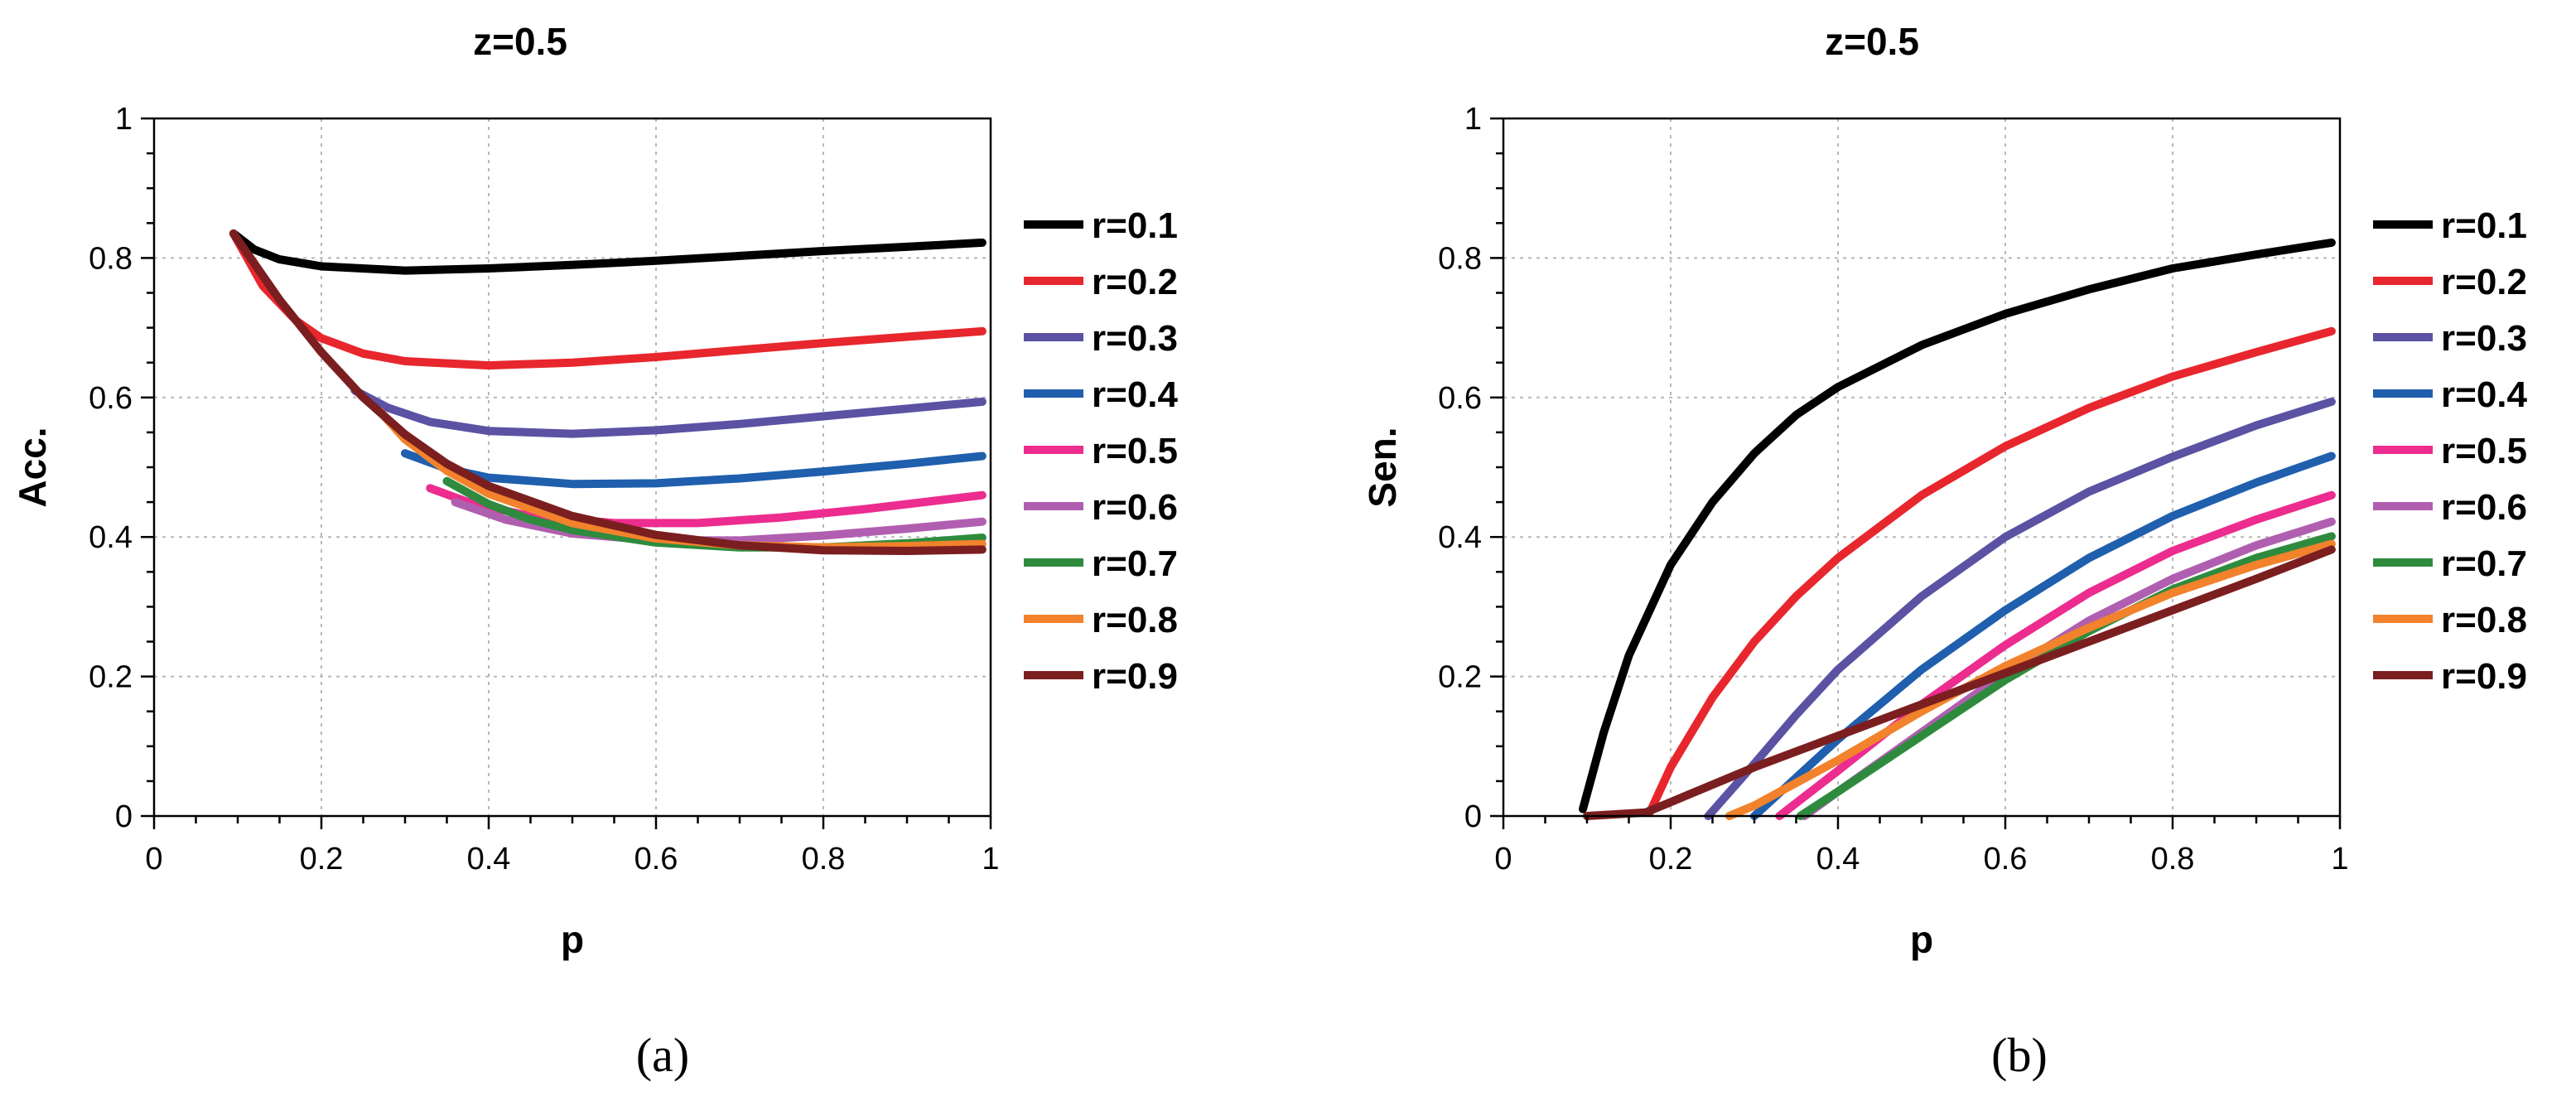  I want to click on series-line-r-0.5, so click(2055, 655).